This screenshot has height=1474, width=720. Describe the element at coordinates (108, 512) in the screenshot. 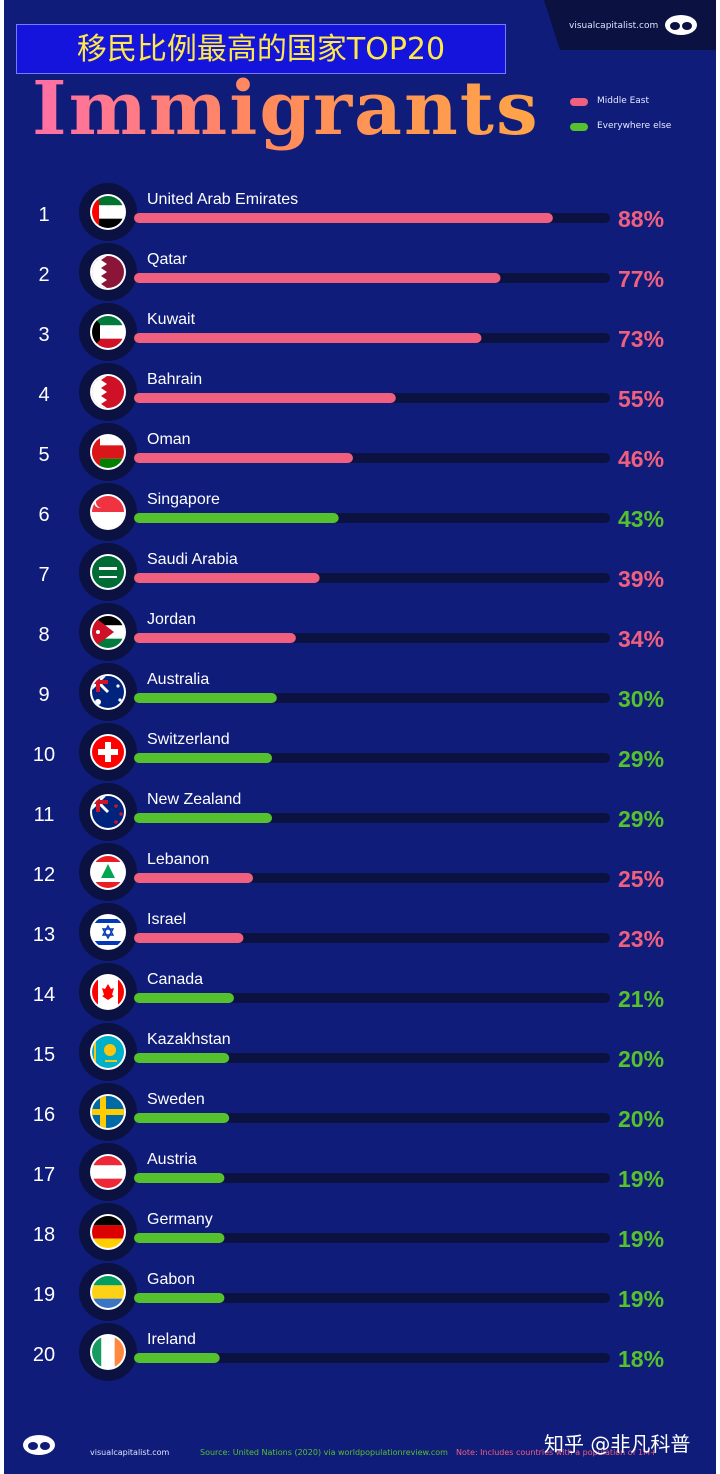

I see `singapore-flag-icon` at that location.